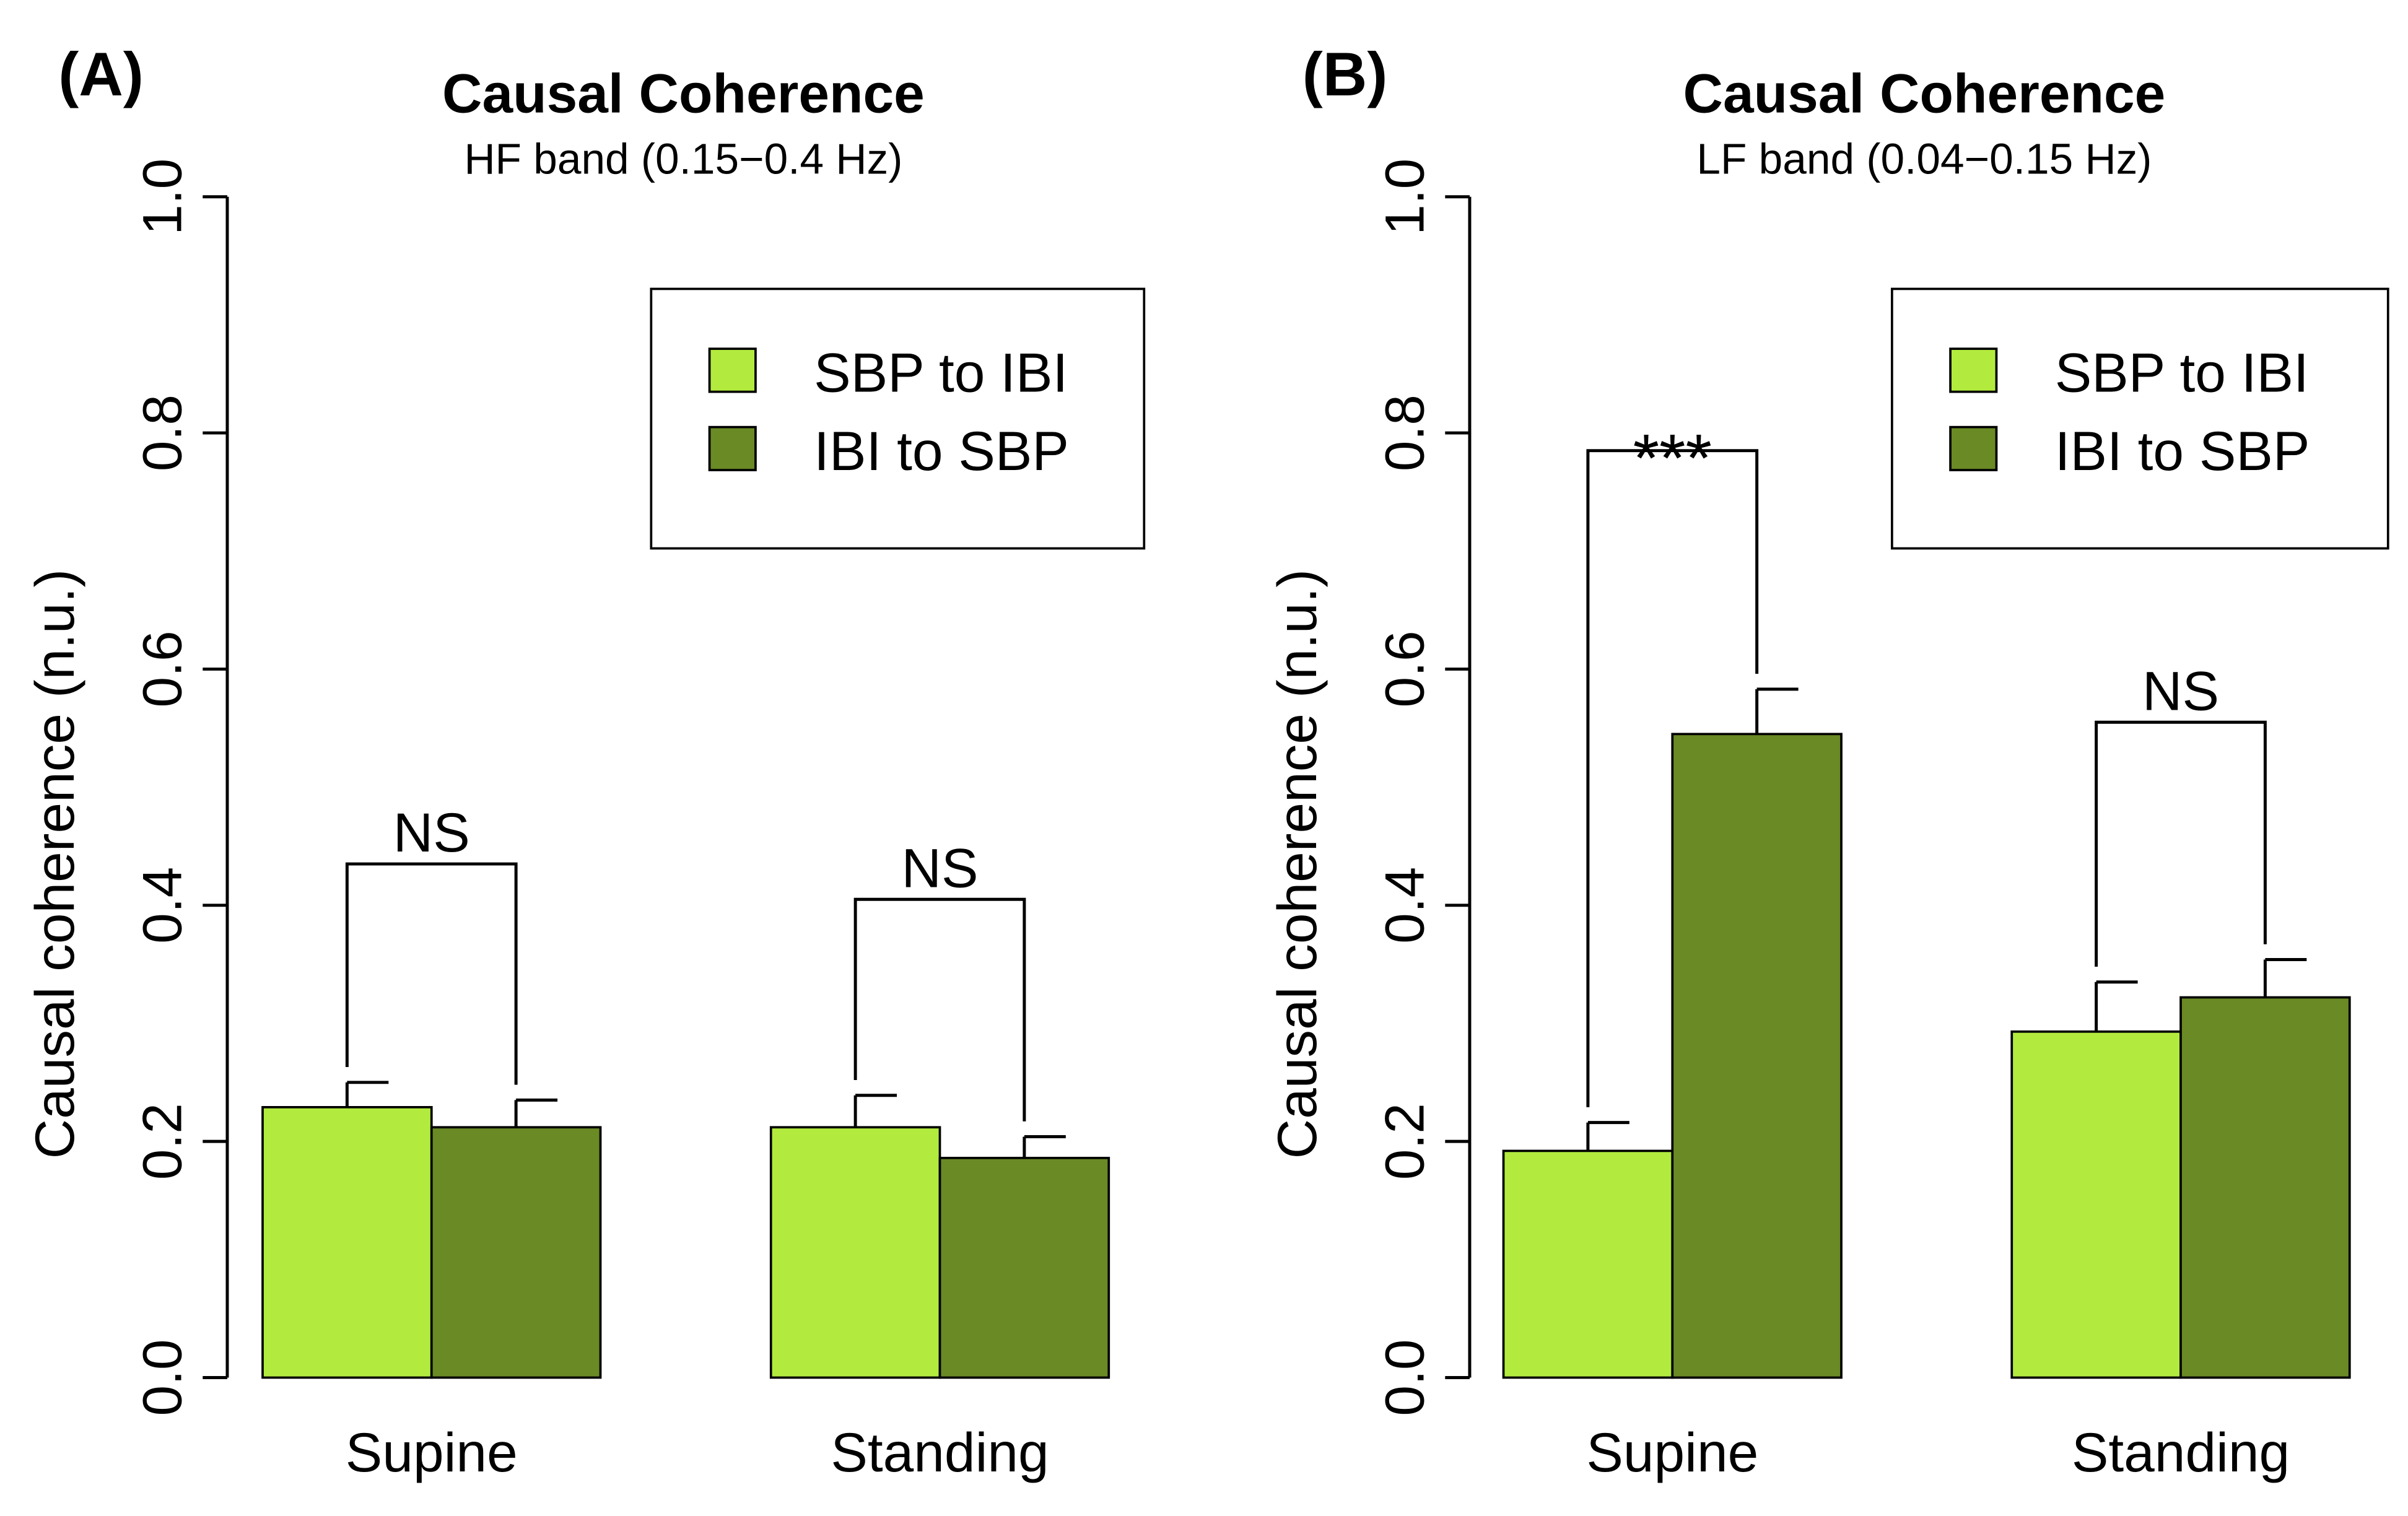  Describe the element at coordinates (1672, 458) in the screenshot. I see `significance-label: ***` at that location.